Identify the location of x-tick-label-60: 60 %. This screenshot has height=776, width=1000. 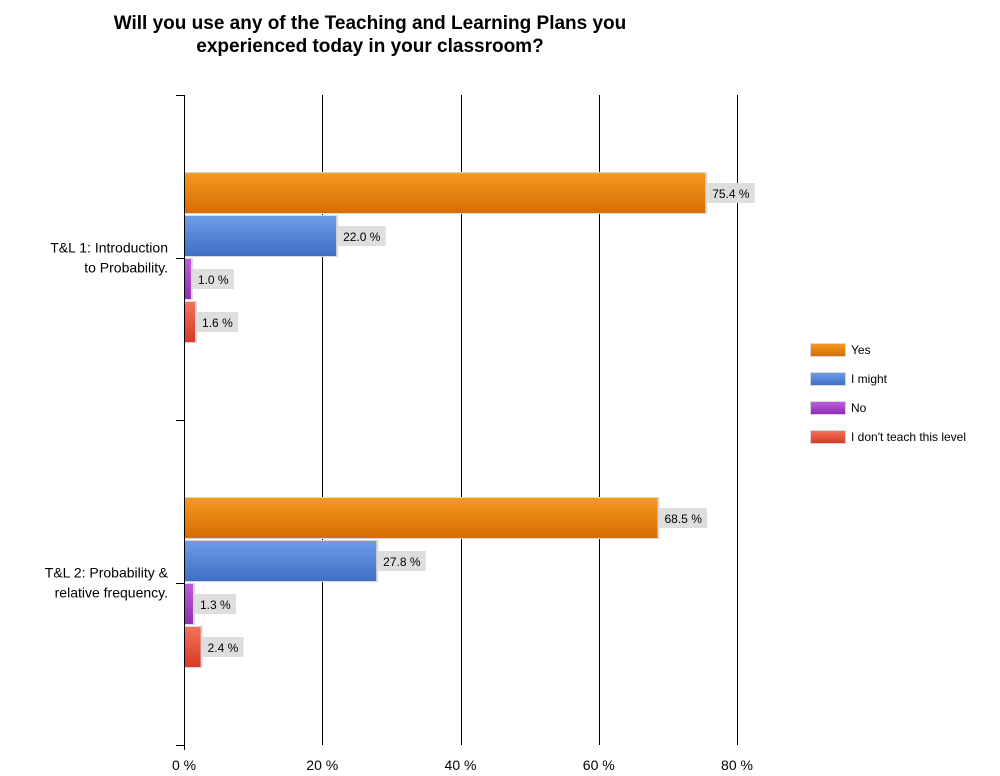
(599, 765).